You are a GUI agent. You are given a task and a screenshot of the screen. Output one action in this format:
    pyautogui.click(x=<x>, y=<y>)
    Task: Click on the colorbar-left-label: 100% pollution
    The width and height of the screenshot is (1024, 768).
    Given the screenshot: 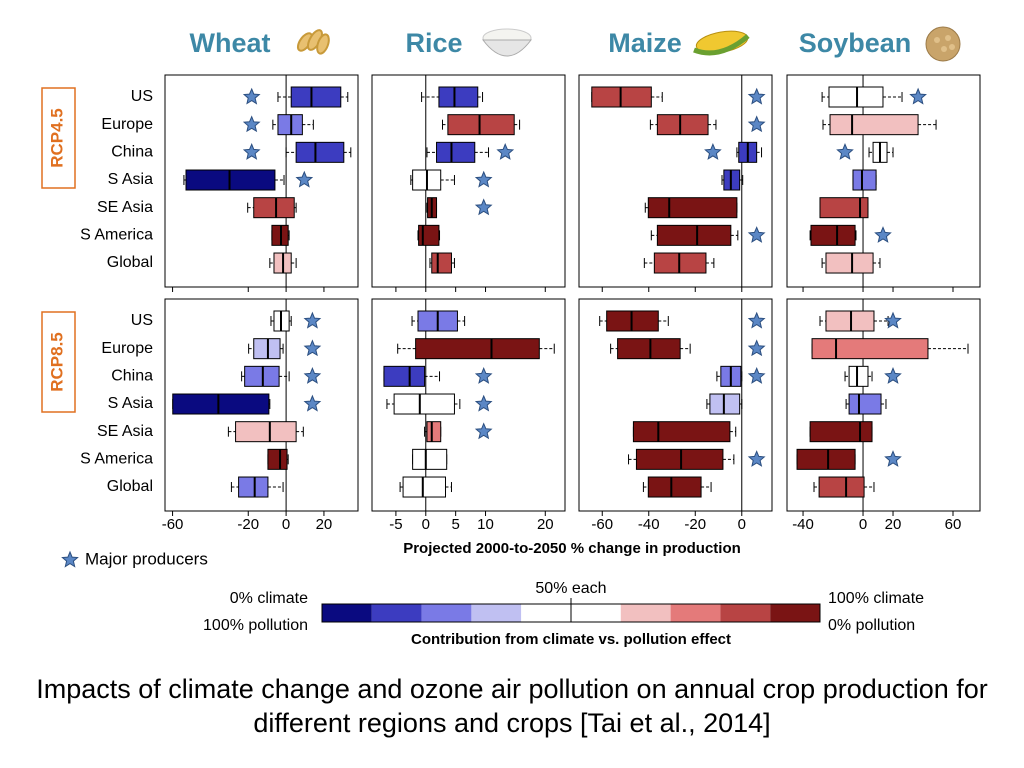 What is the action you would take?
    pyautogui.click(x=255, y=625)
    